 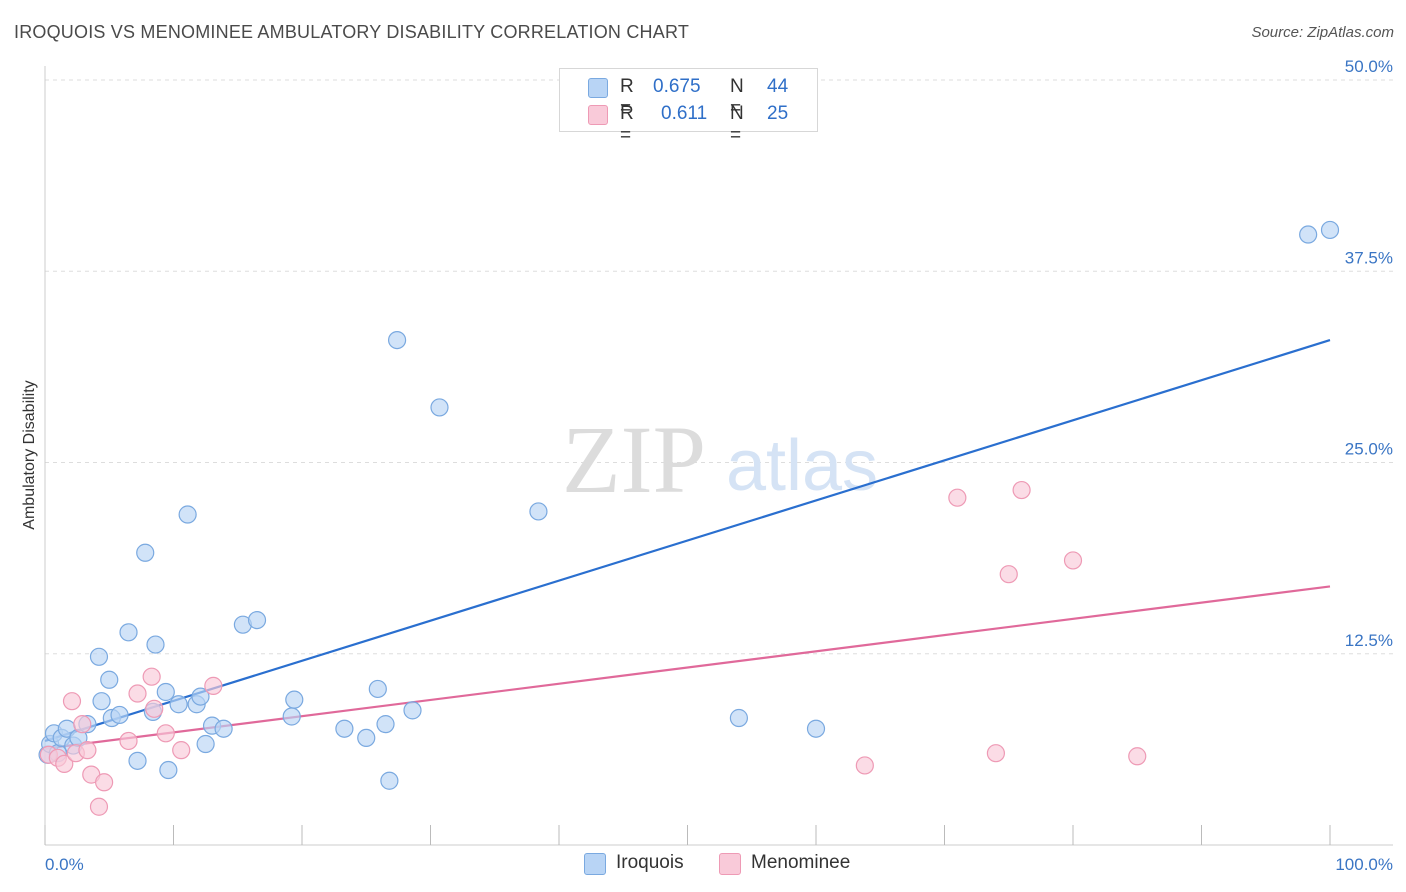 I want to click on series-label-menominee: Menominee, so click(x=801, y=862).